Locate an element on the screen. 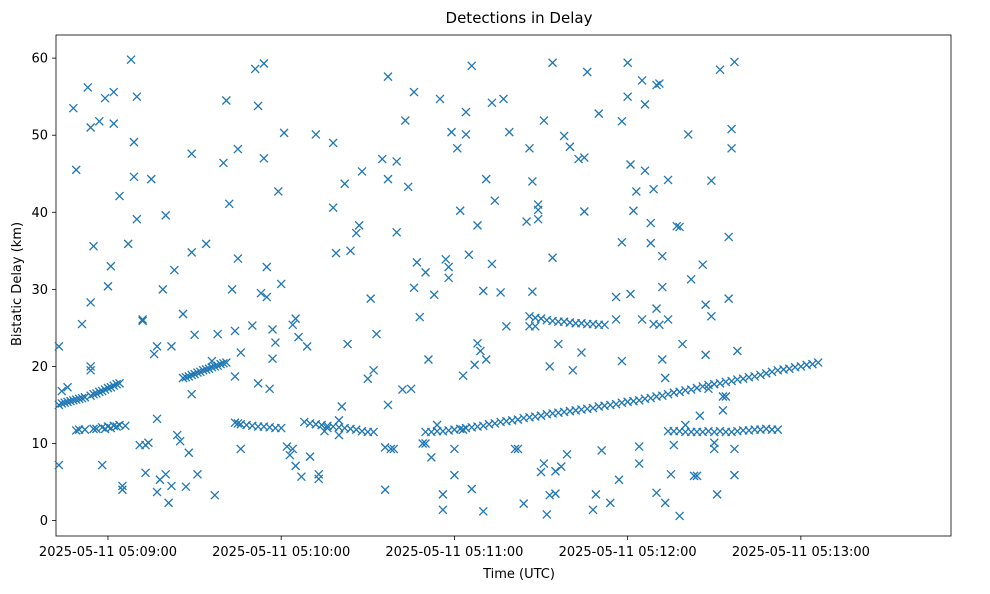 This screenshot has height=594, width=990. y-tick-label: 30 is located at coordinates (39, 290).